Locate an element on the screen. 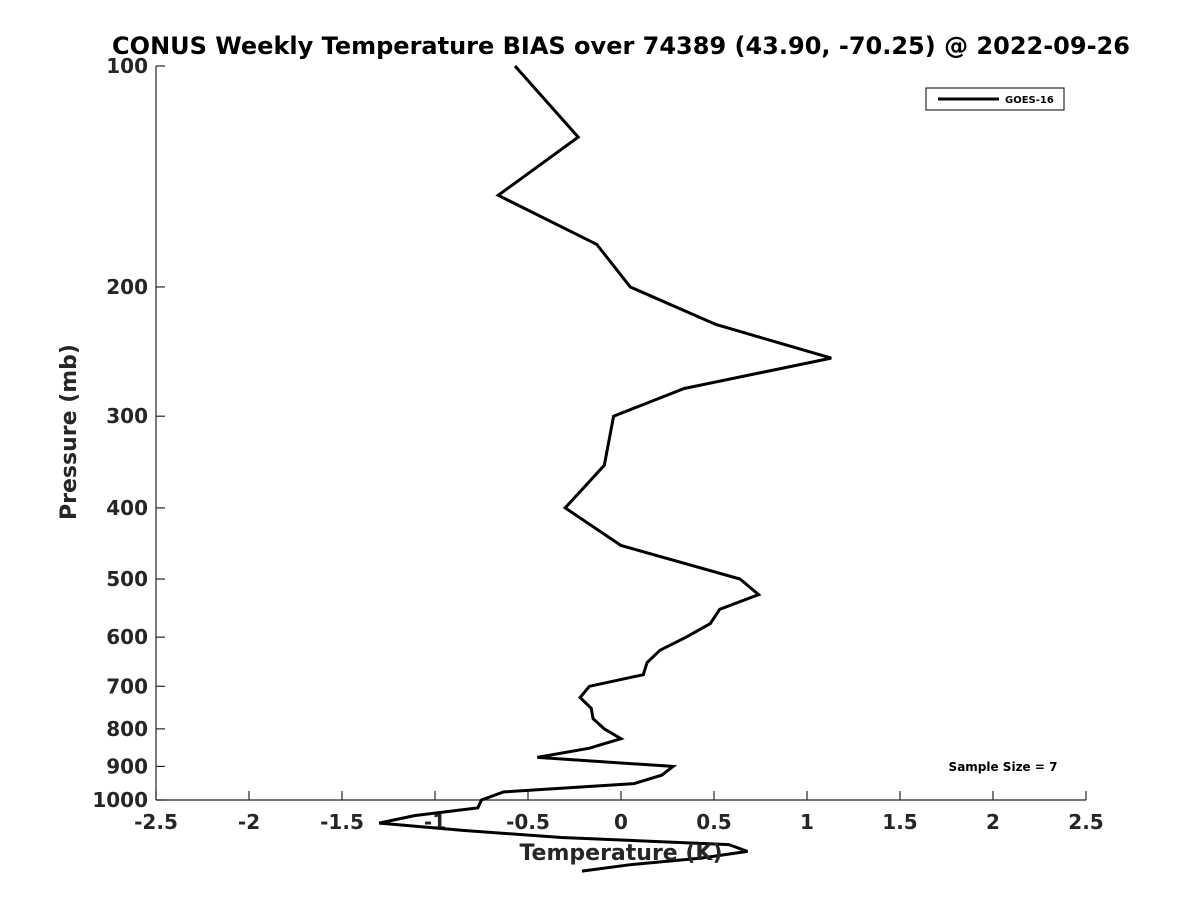 The width and height of the screenshot is (1200, 900). x-tick-label: 2 is located at coordinates (993, 822).